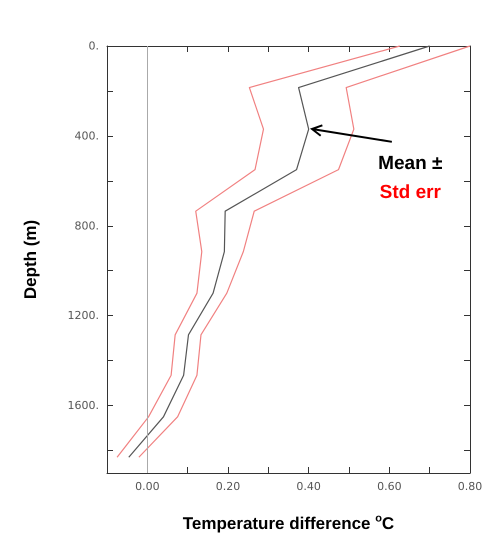 This screenshot has height=546, width=499. Describe the element at coordinates (86, 225) in the screenshot. I see `y-tick-label: 800.` at that location.